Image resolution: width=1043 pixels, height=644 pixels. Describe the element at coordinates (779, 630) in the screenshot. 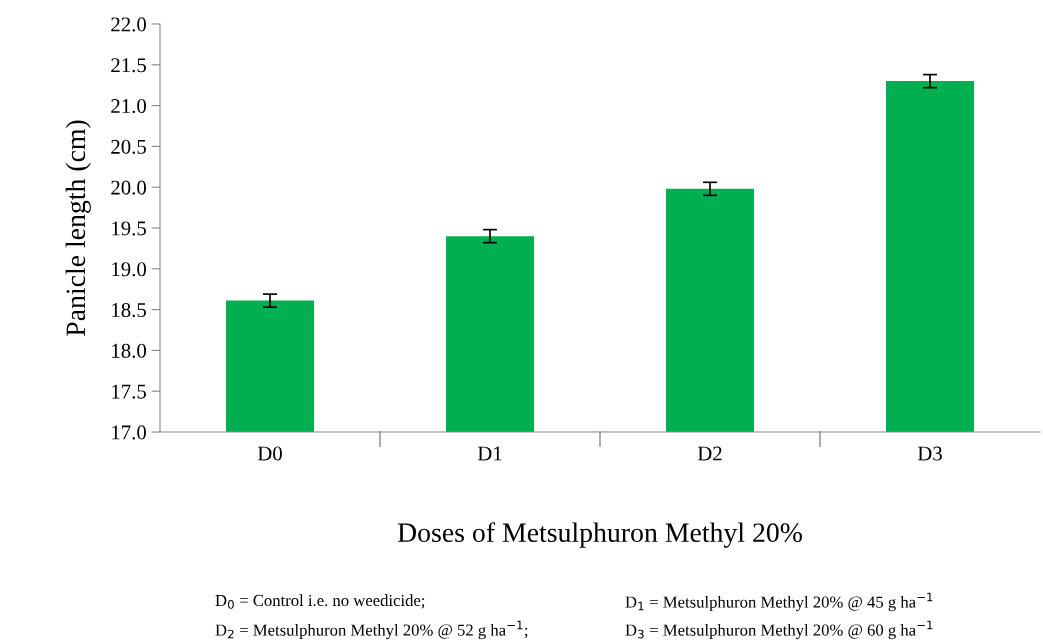

I see `text: D$_{3}$ = Metsulphuron Methyl 20% @ 60 g ha$^{−1}$` at that location.